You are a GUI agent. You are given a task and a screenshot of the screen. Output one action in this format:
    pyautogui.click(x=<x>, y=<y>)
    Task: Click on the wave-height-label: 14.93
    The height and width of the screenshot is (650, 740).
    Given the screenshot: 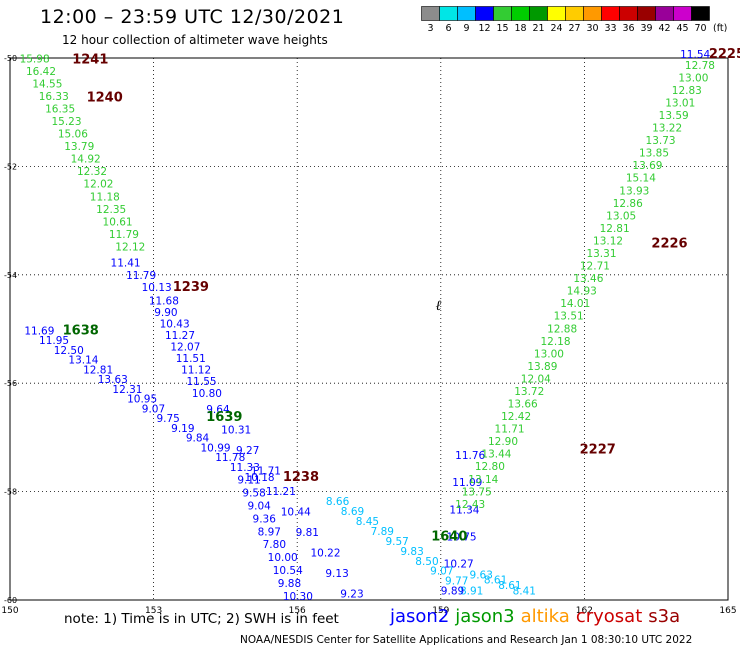 What is the action you would take?
    pyautogui.click(x=582, y=292)
    